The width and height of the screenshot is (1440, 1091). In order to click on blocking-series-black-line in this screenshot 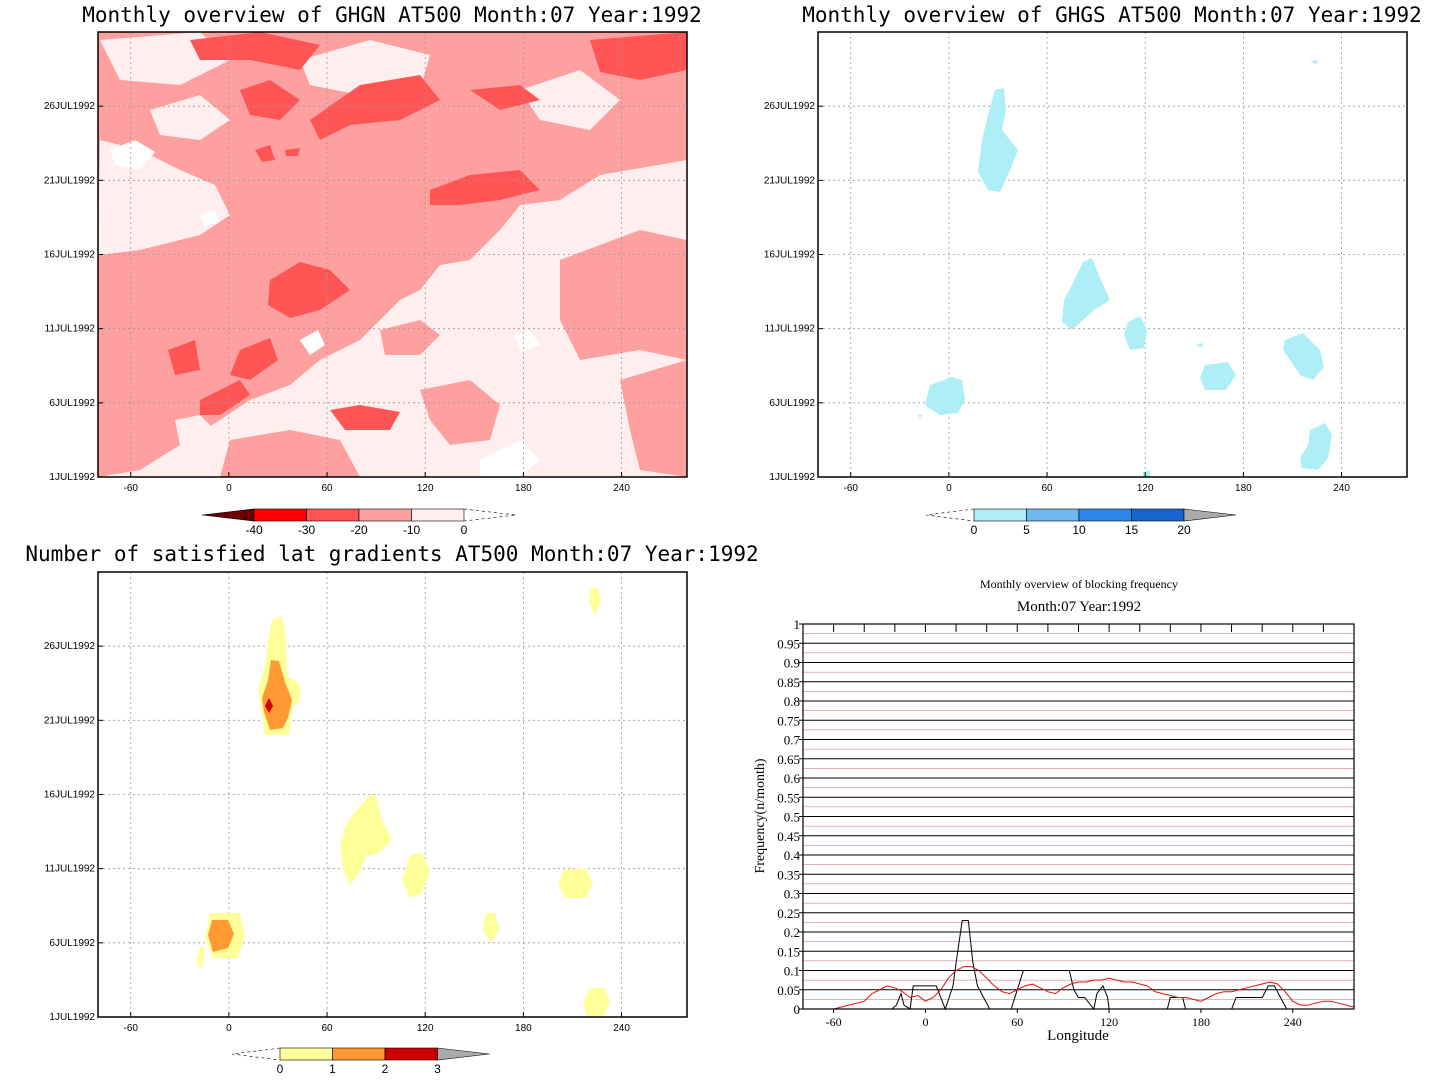, I will do `click(1089, 965)`.